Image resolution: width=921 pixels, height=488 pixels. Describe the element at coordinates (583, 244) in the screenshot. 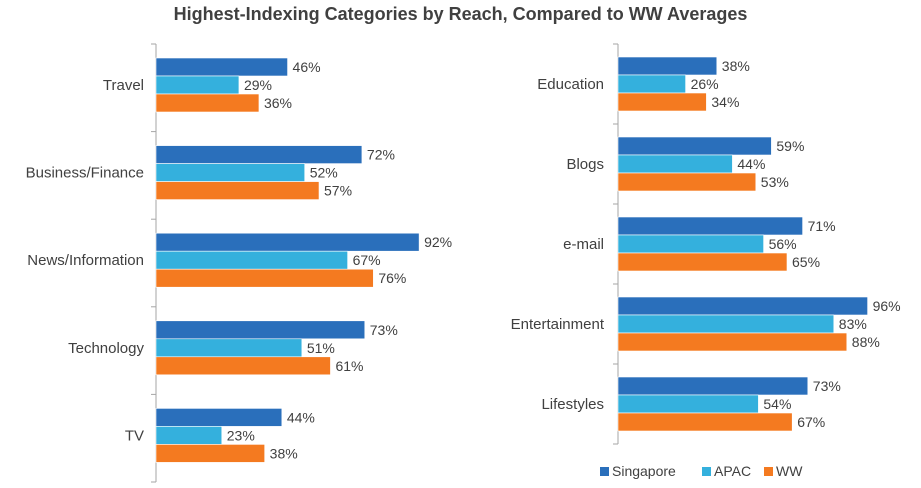

I see `category-label: e-mail` at that location.